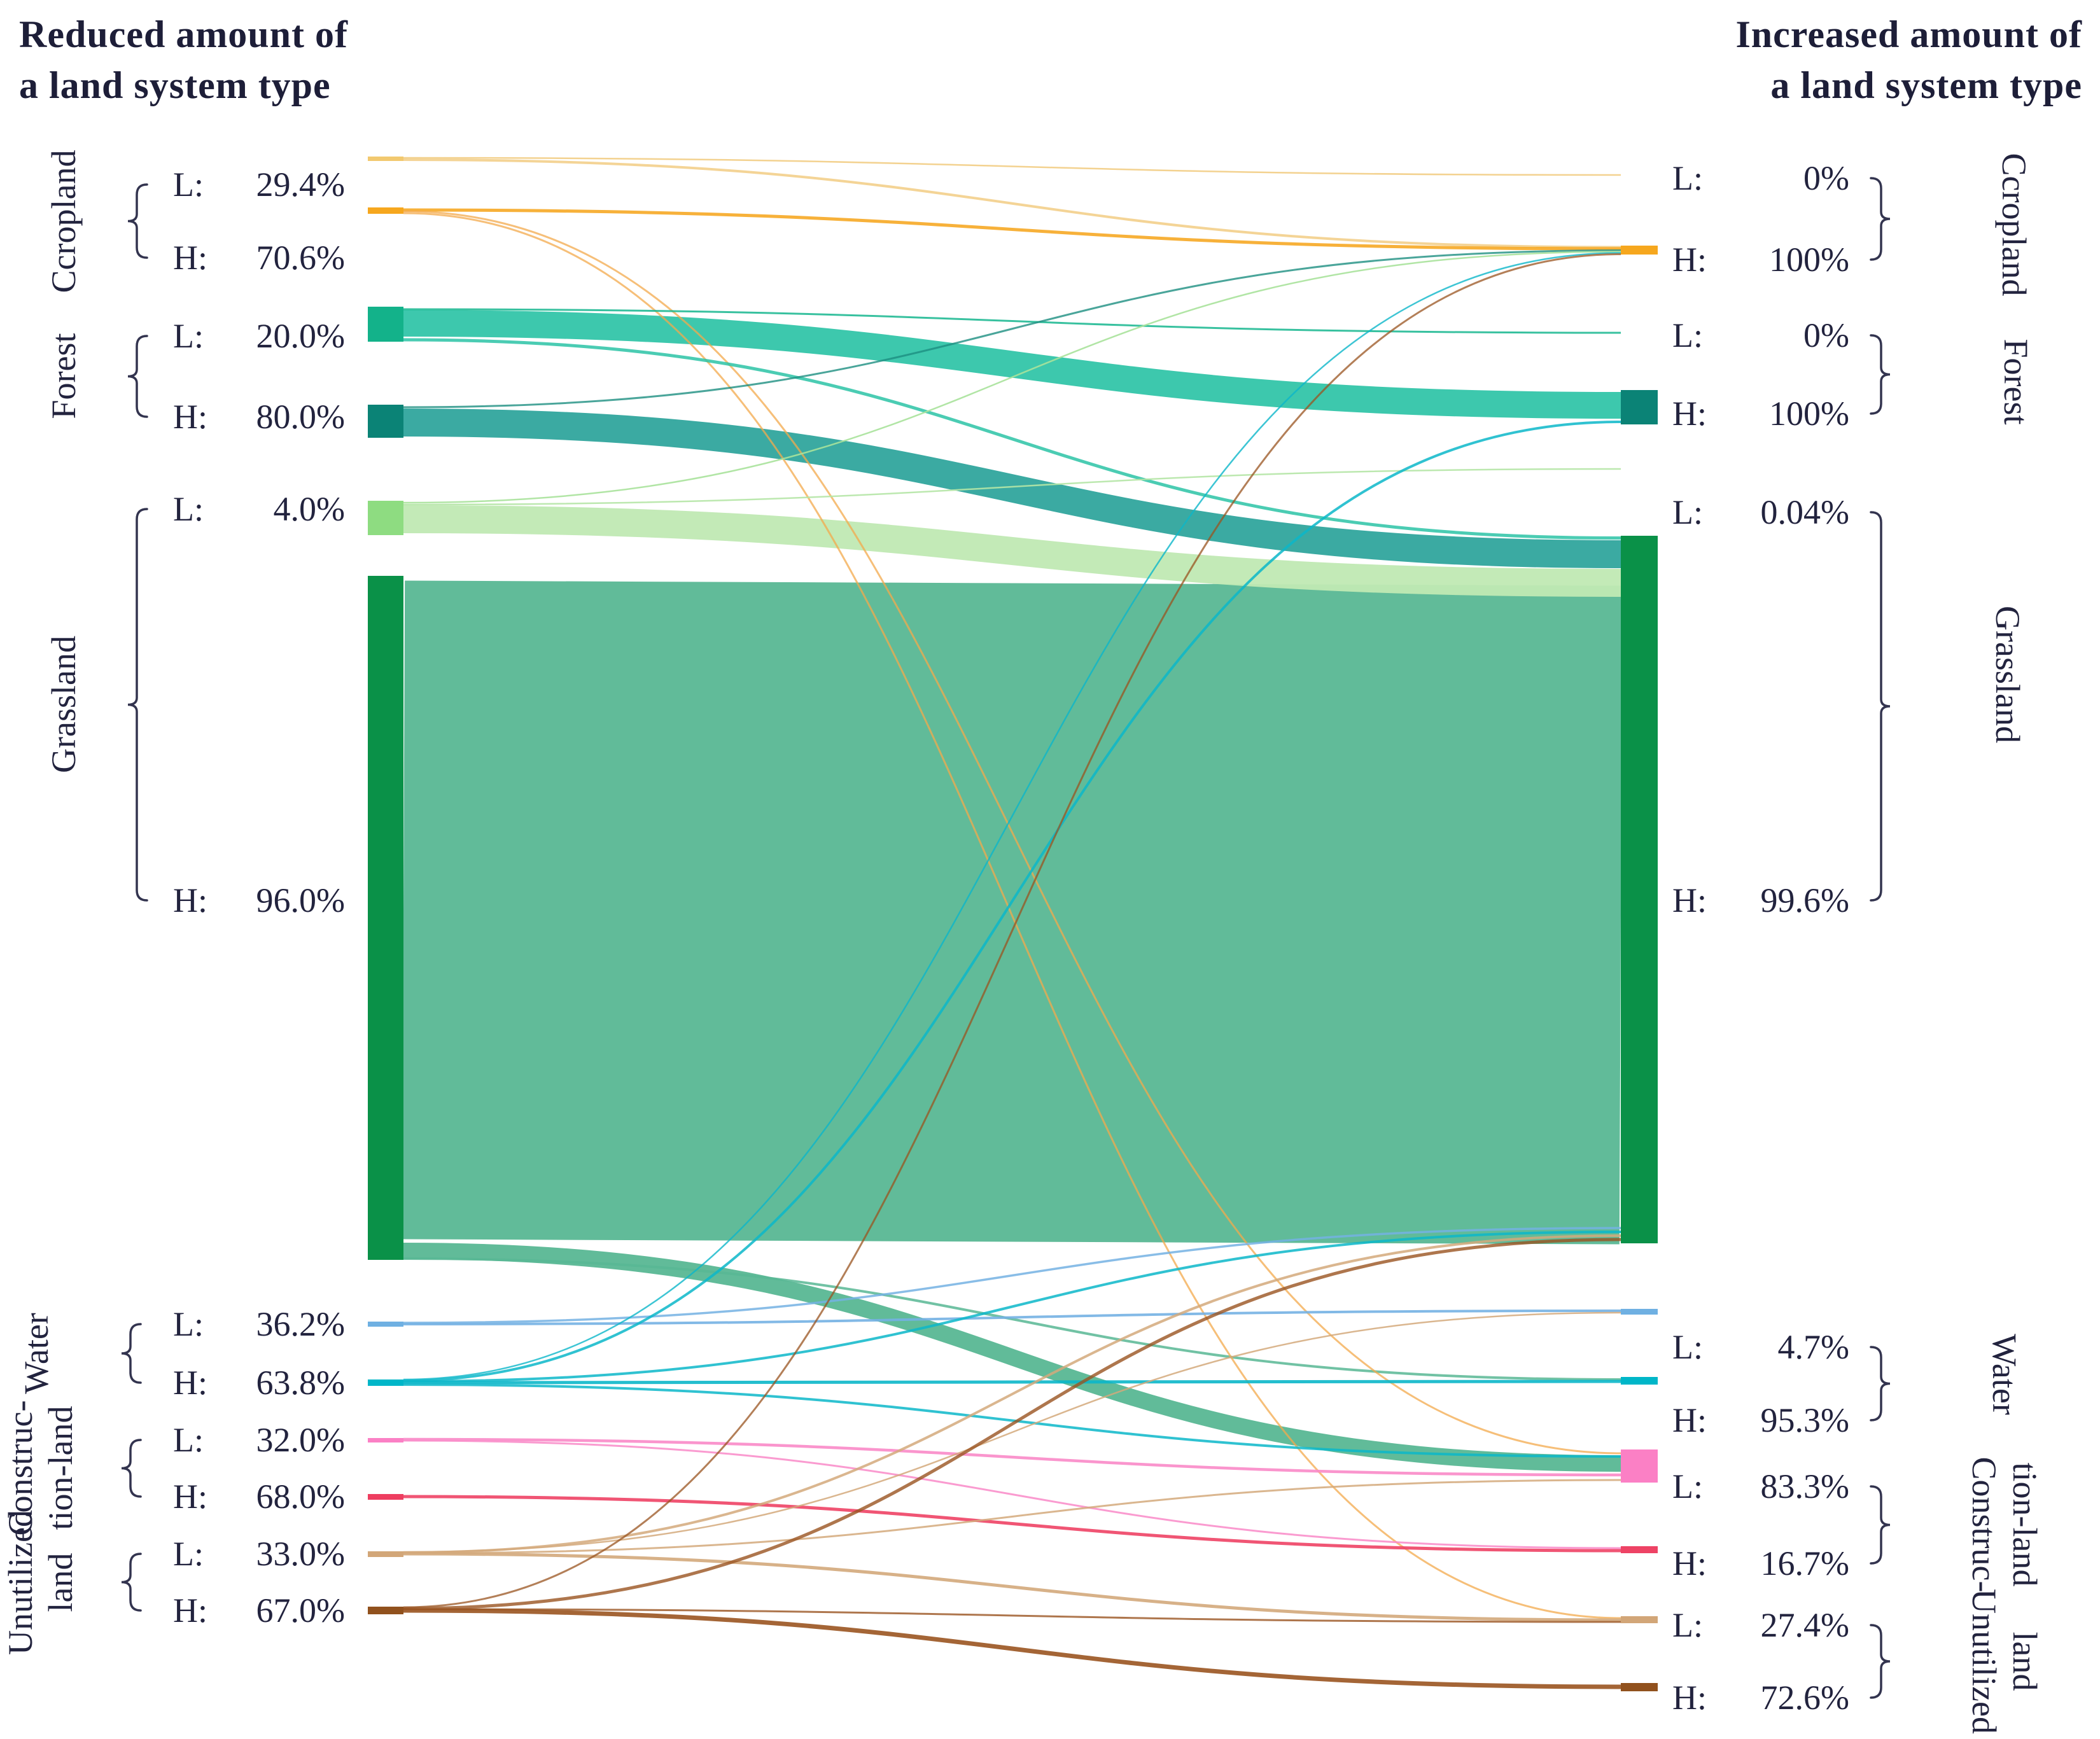 The image size is (2100, 1739). I want to click on flow-graL-graH_r, so click(1012, 551).